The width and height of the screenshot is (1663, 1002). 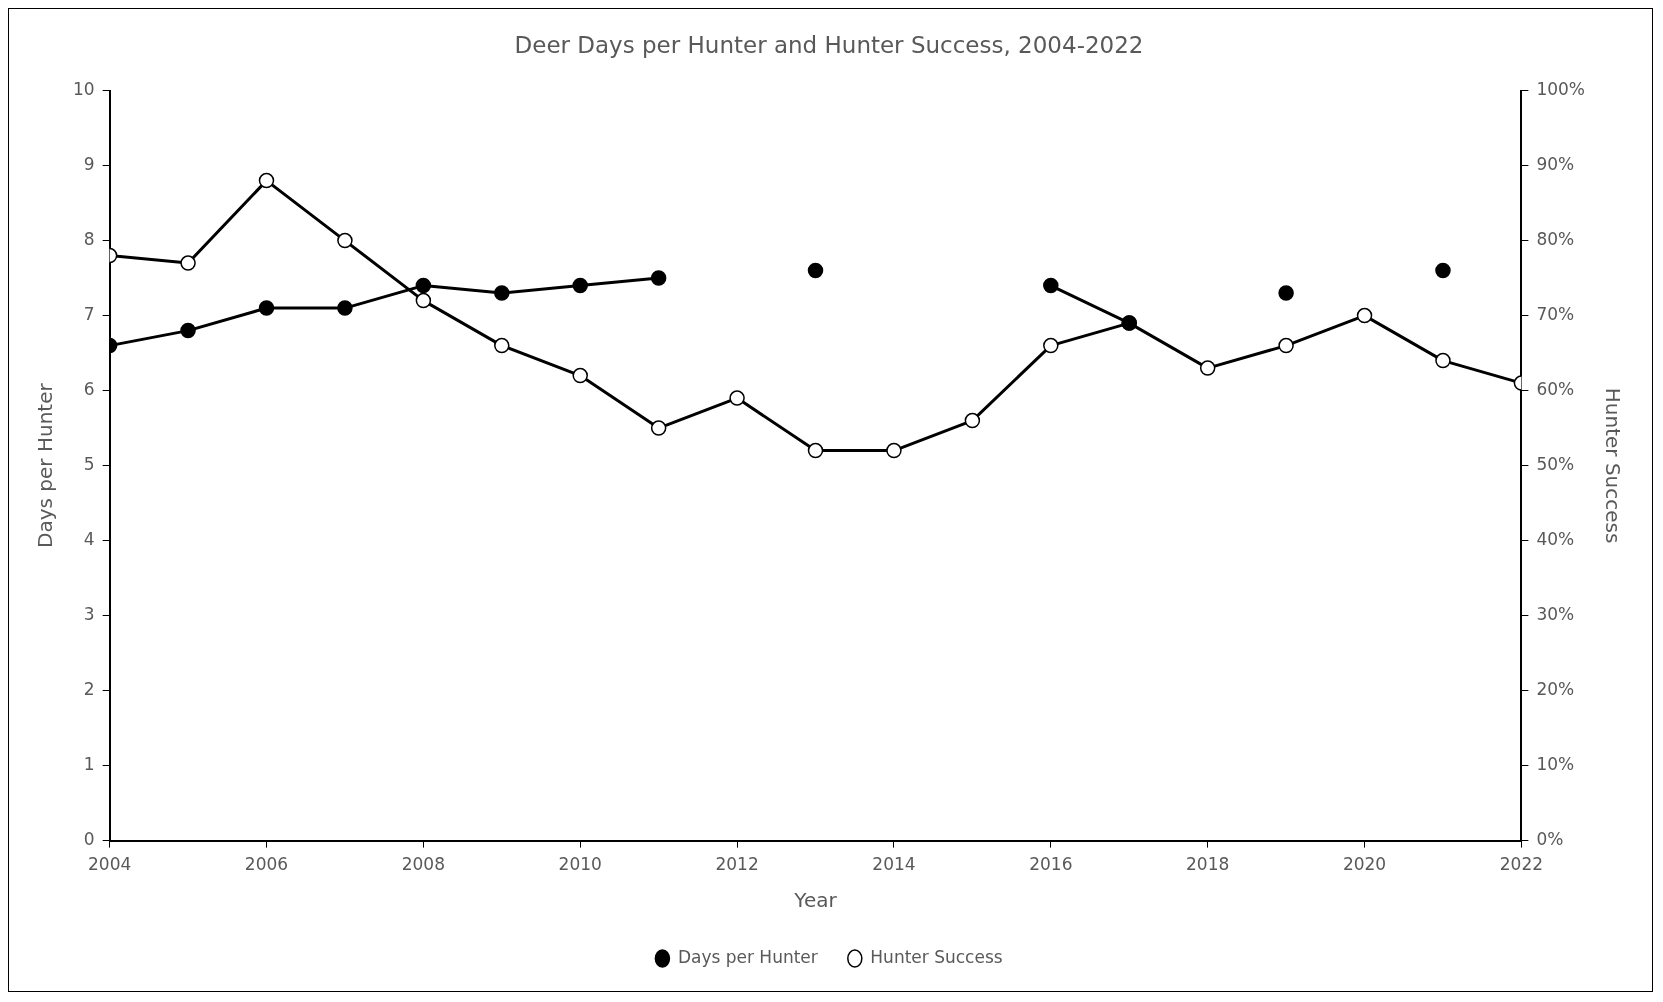 I want to click on y-tick-label: 1, so click(x=89, y=764).